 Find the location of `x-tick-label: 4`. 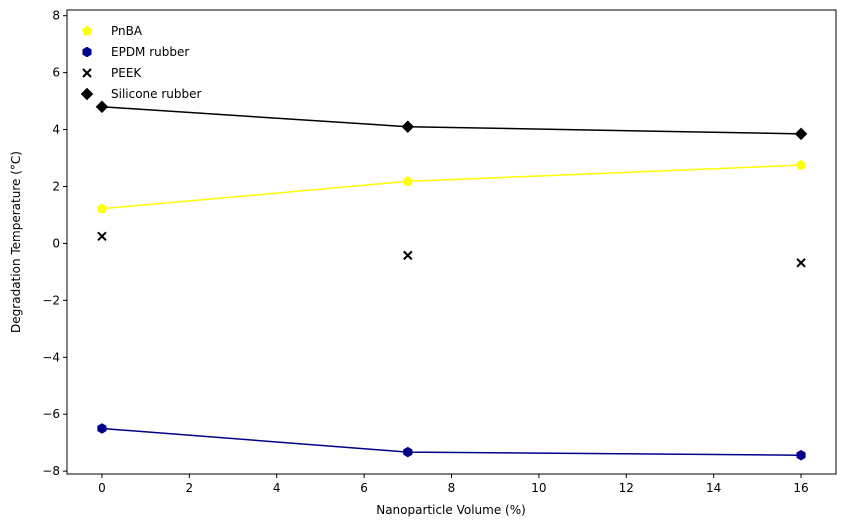

x-tick-label: 4 is located at coordinates (277, 488).